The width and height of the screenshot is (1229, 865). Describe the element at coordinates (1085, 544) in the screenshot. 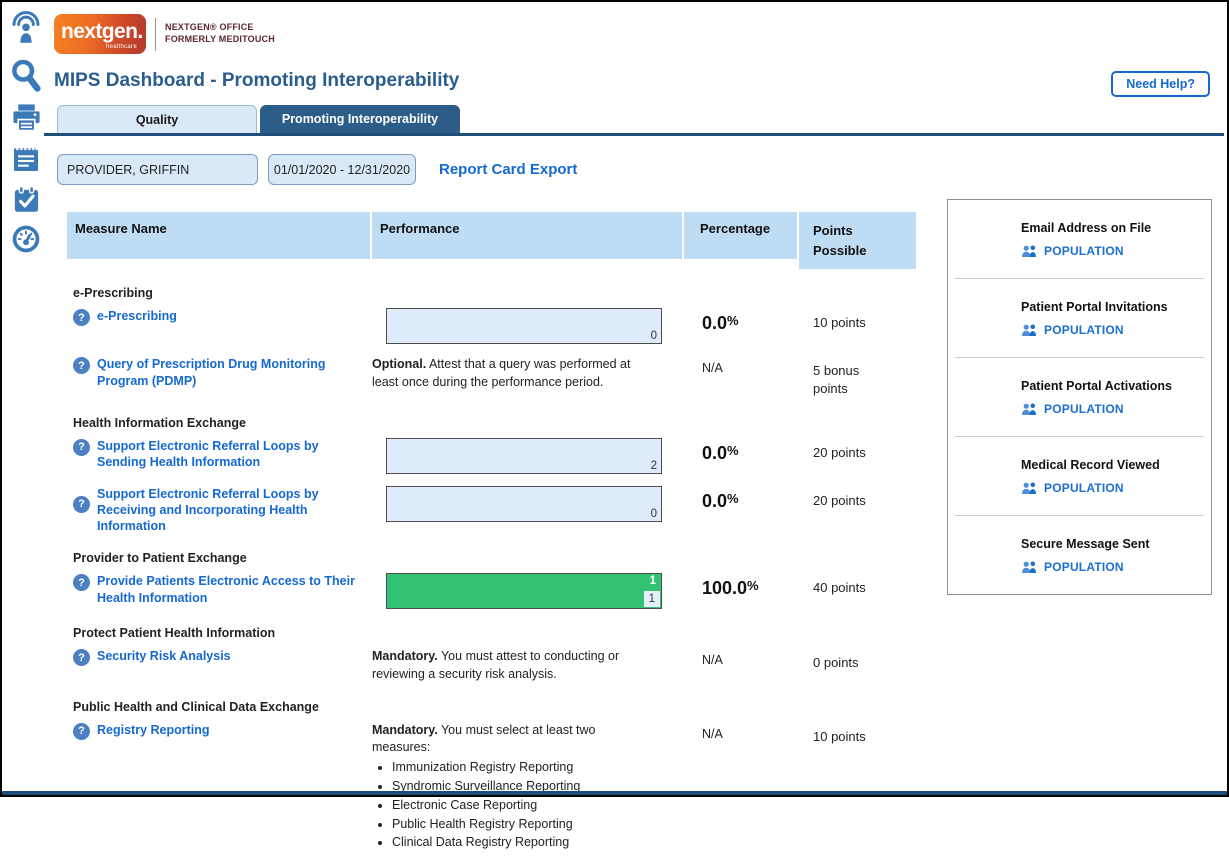

I see `population-item-title: Secure Message Sent` at that location.